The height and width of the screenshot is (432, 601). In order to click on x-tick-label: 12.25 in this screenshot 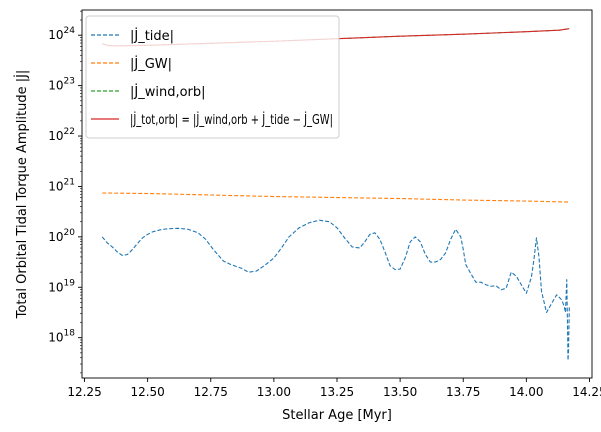, I will do `click(84, 392)`.